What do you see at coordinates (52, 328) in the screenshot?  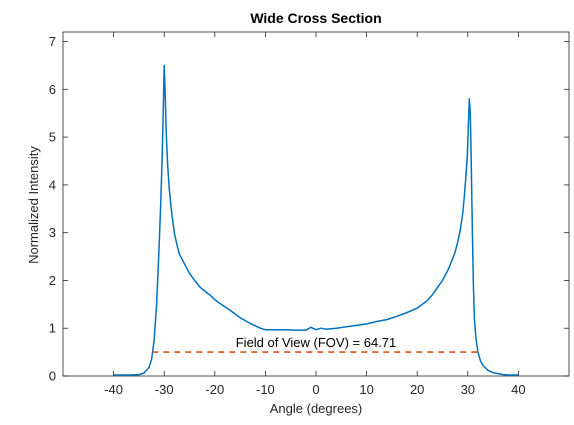 I see `y-tick-label: 1` at bounding box center [52, 328].